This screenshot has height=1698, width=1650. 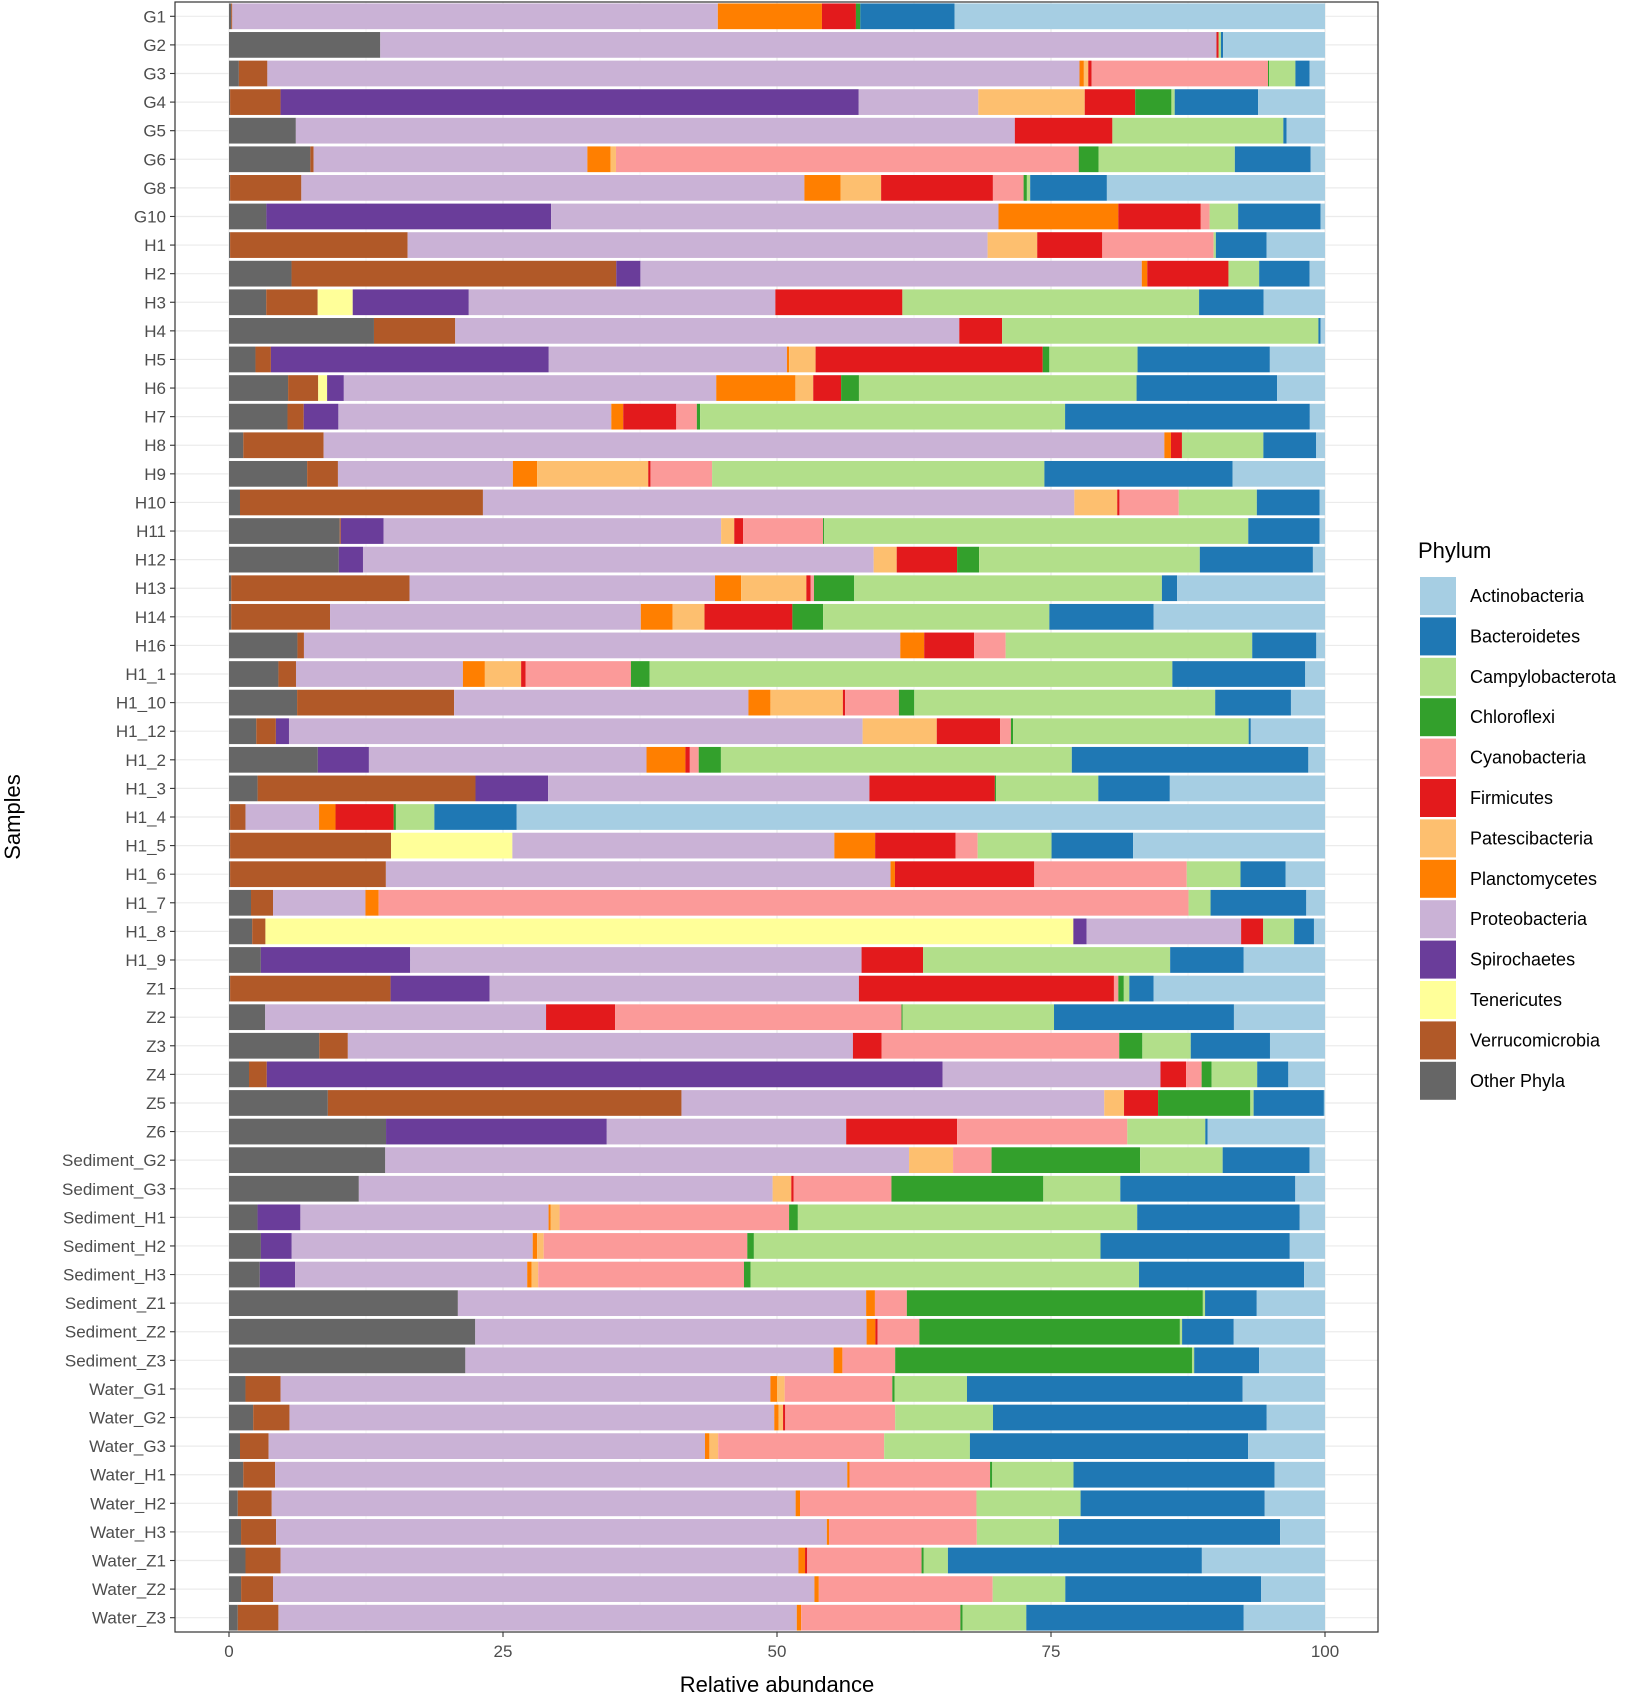 I want to click on y-tick-label: H9, so click(x=155, y=474).